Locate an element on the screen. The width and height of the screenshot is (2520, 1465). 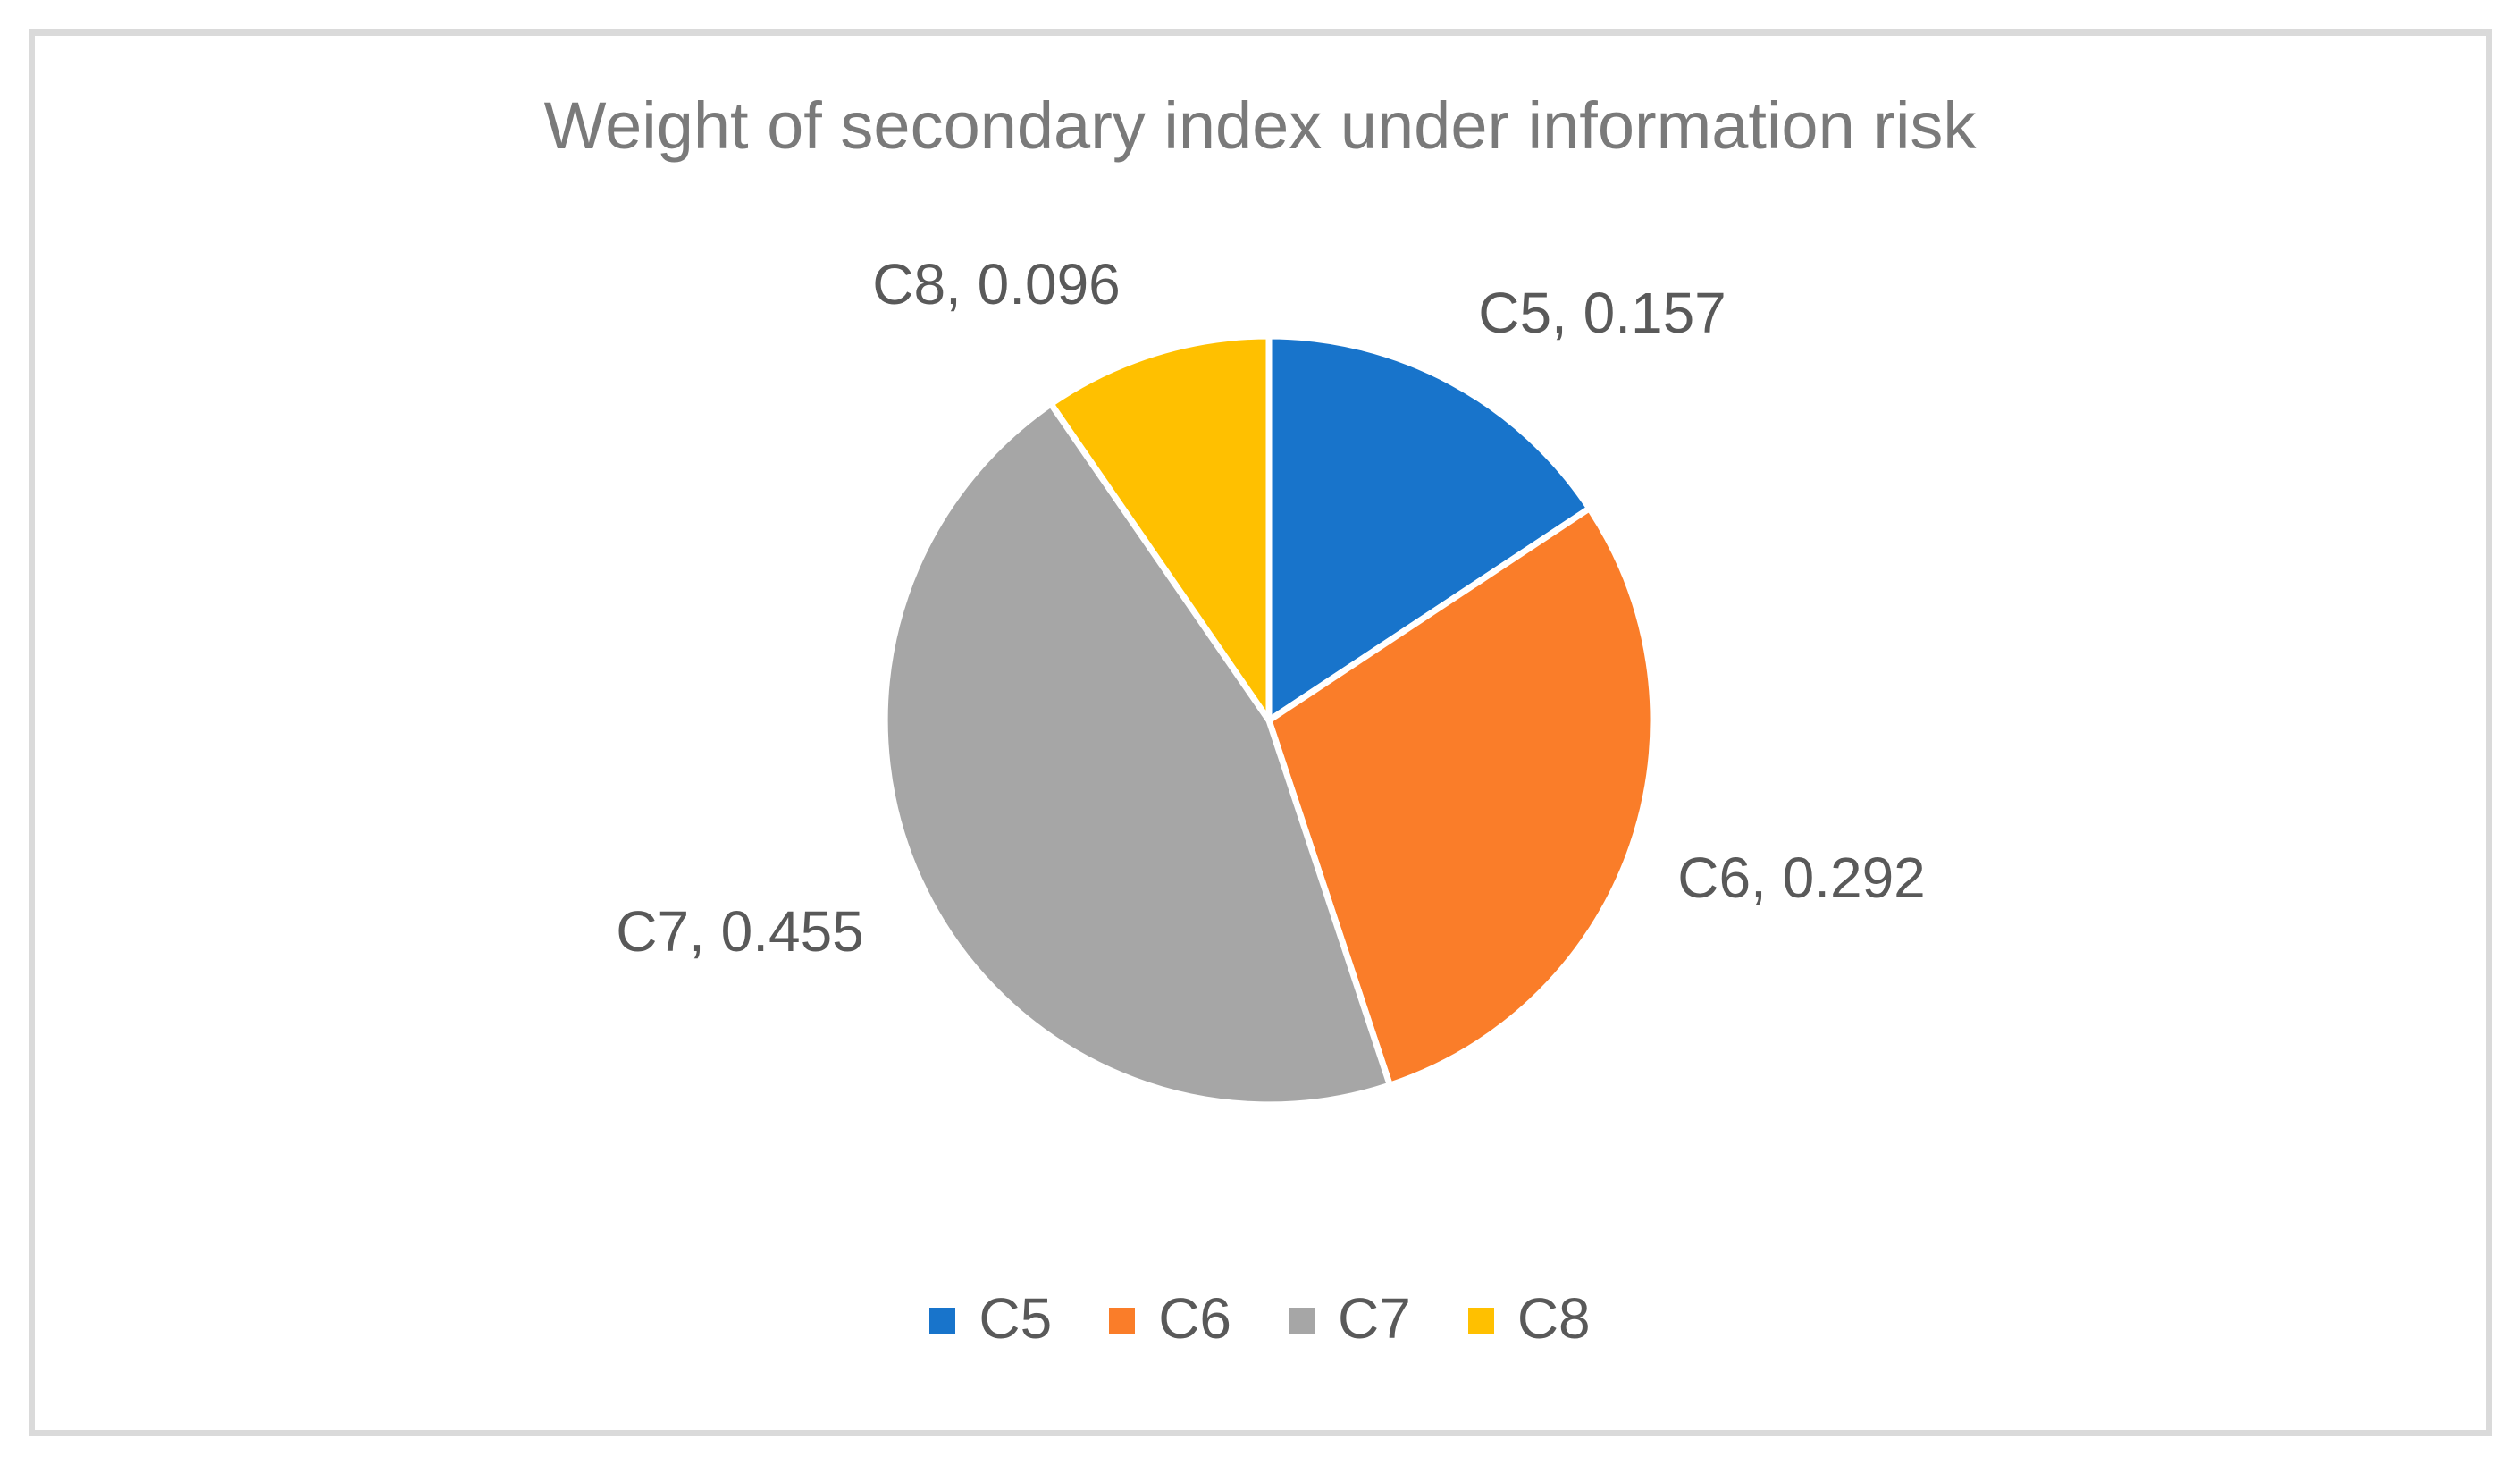
legend-item-c6: C6 is located at coordinates (1170, 1318).